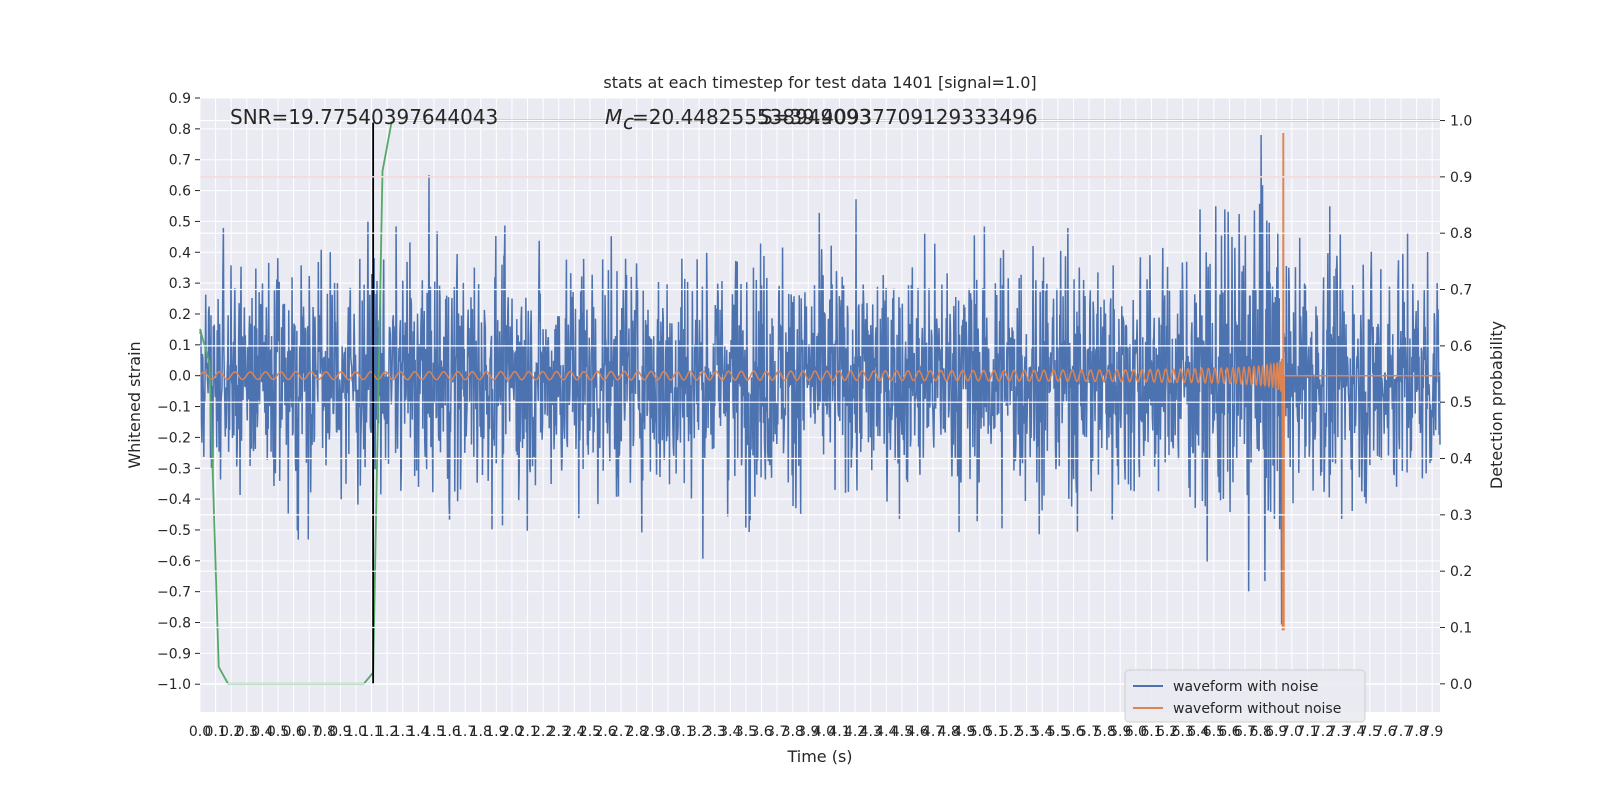  What do you see at coordinates (1385, 732) in the screenshot?
I see `x-tick-label: 7.6` at bounding box center [1385, 732].